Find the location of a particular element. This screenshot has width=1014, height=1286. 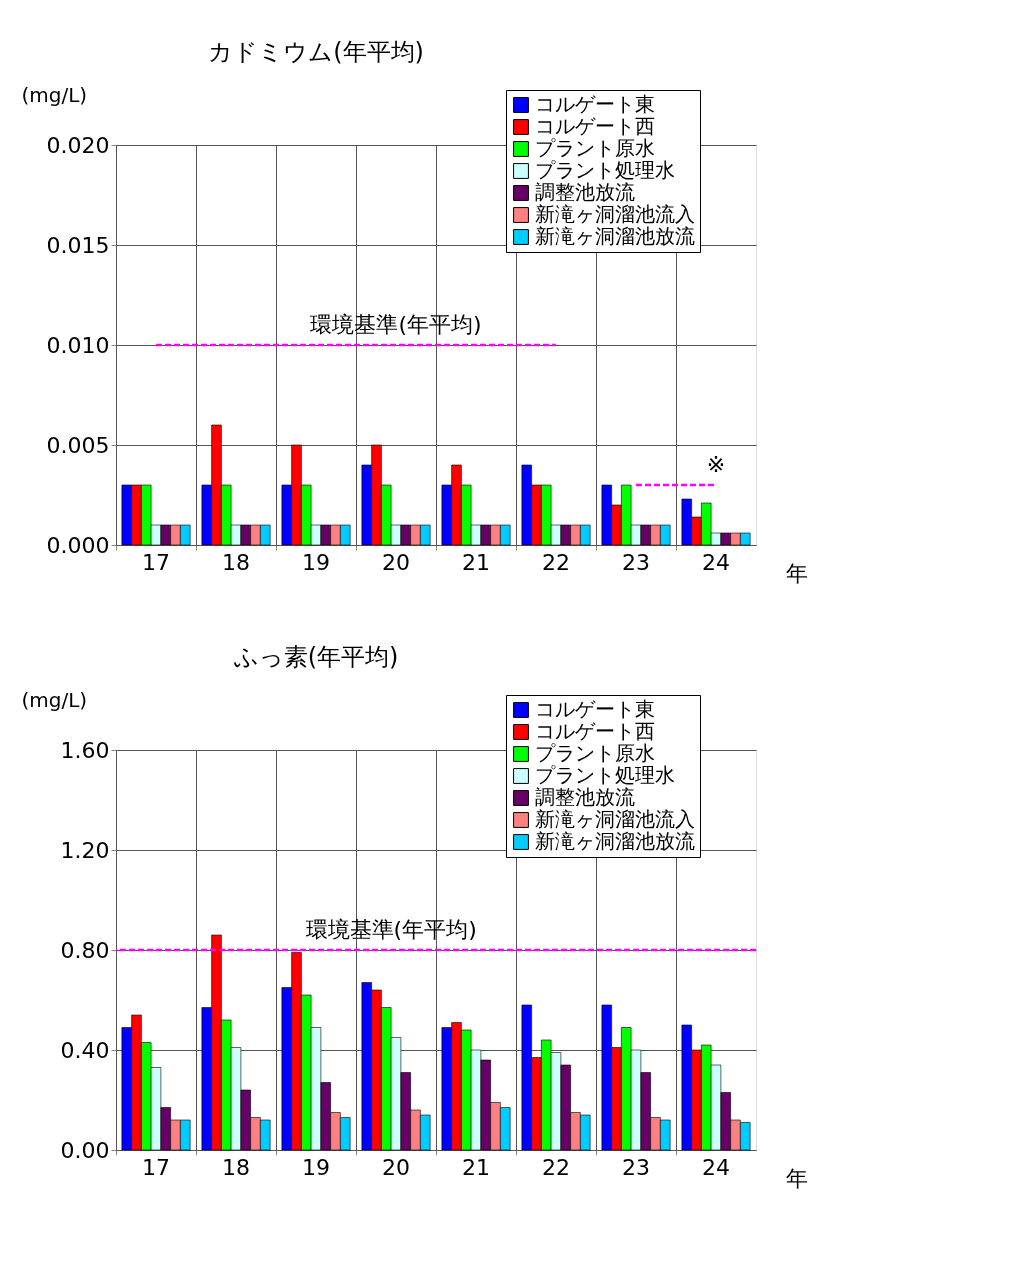

y-tick-label: 0.015 is located at coordinates (78, 245).